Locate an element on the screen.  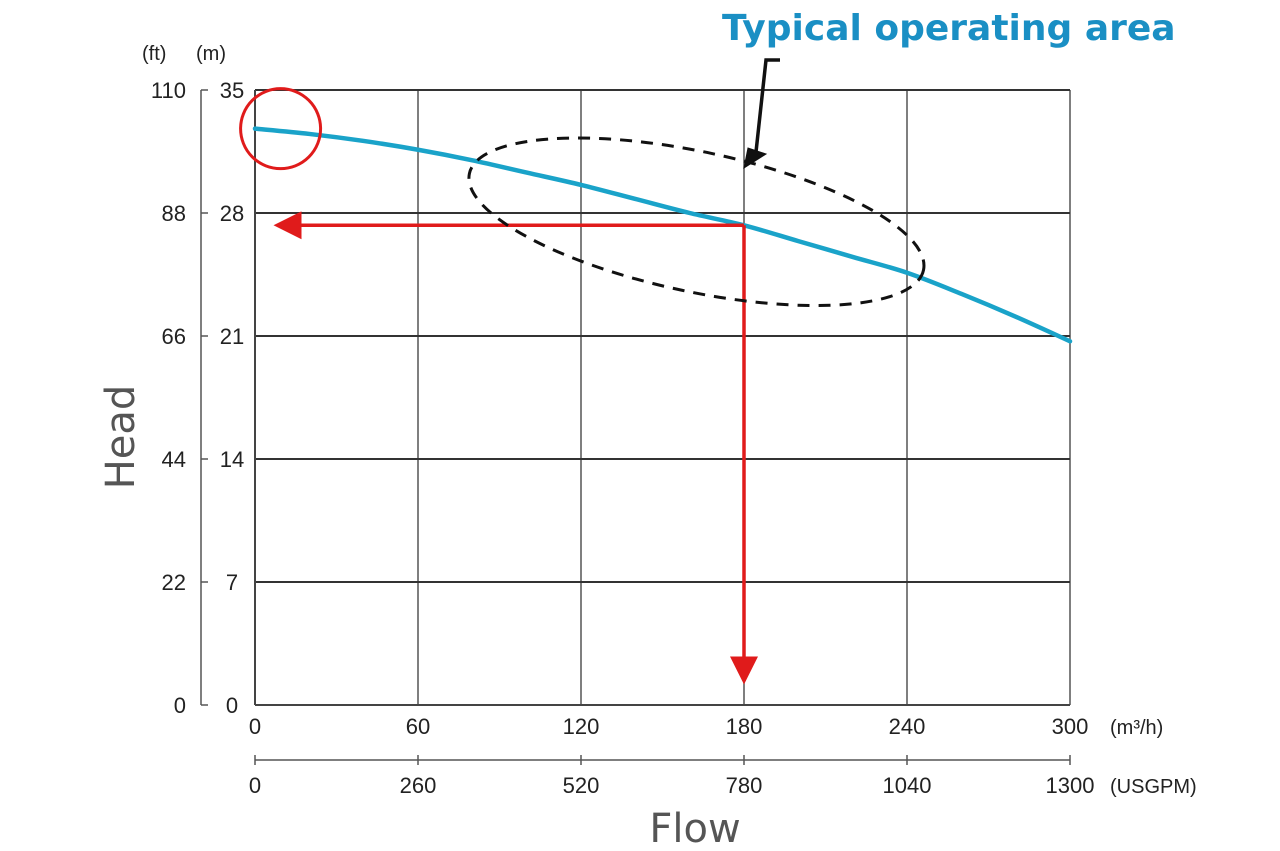
operating-area-pointer is located at coordinates (767, 105).